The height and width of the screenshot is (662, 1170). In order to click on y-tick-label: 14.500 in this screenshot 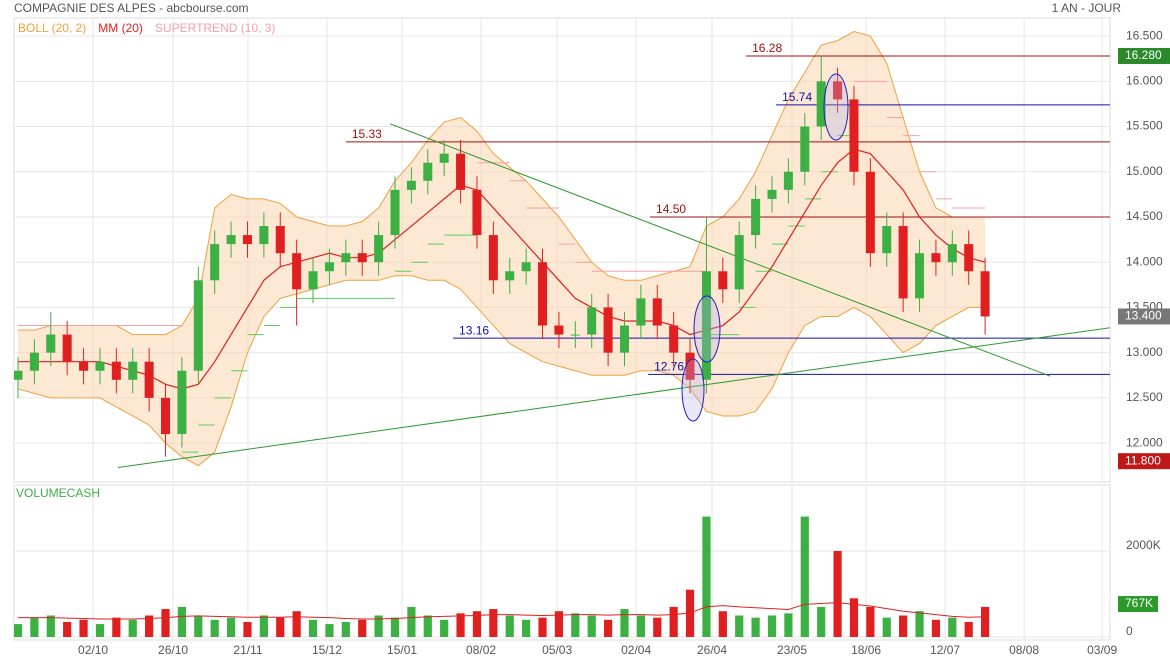, I will do `click(1144, 216)`.